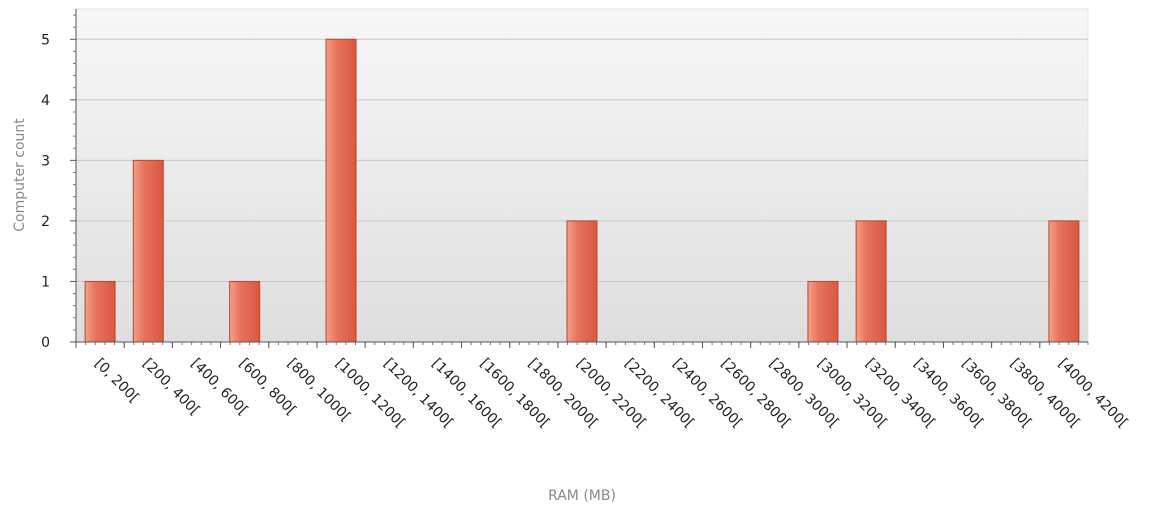 The height and width of the screenshot is (513, 1166). What do you see at coordinates (45, 161) in the screenshot?
I see `y-tick-label: 3` at bounding box center [45, 161].